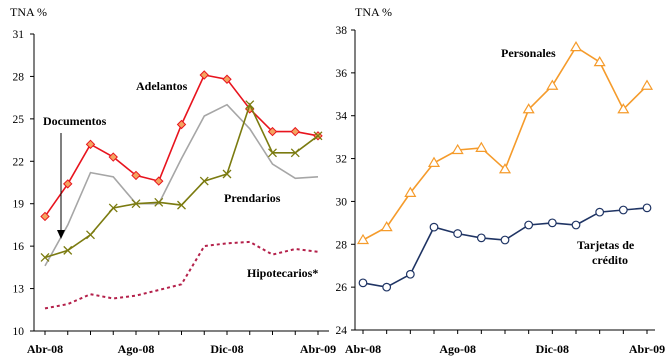  What do you see at coordinates (19, 332) in the screenshot?
I see `left-ytick-label: 10` at bounding box center [19, 332].